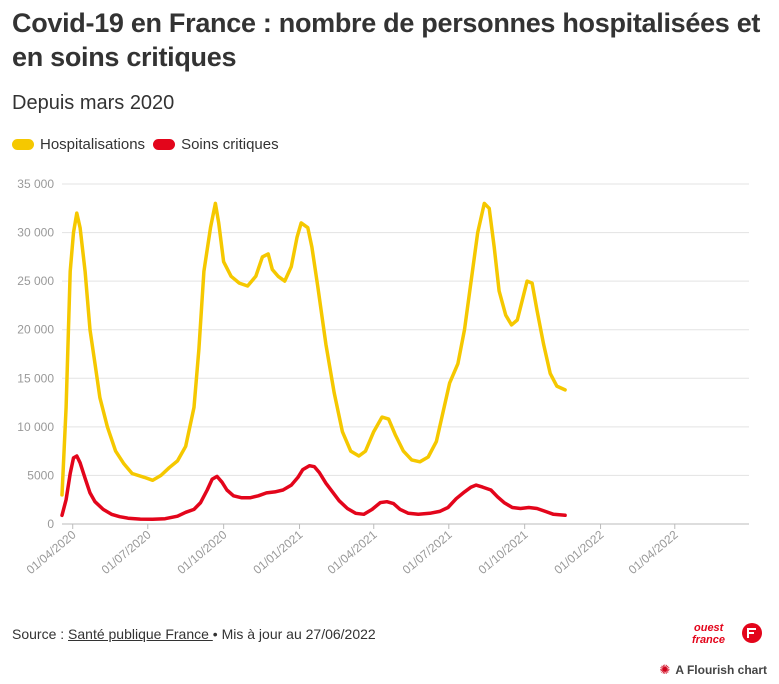 This screenshot has height=684, width=779. What do you see at coordinates (40, 634) in the screenshot?
I see `source-prefix: Source :` at bounding box center [40, 634].